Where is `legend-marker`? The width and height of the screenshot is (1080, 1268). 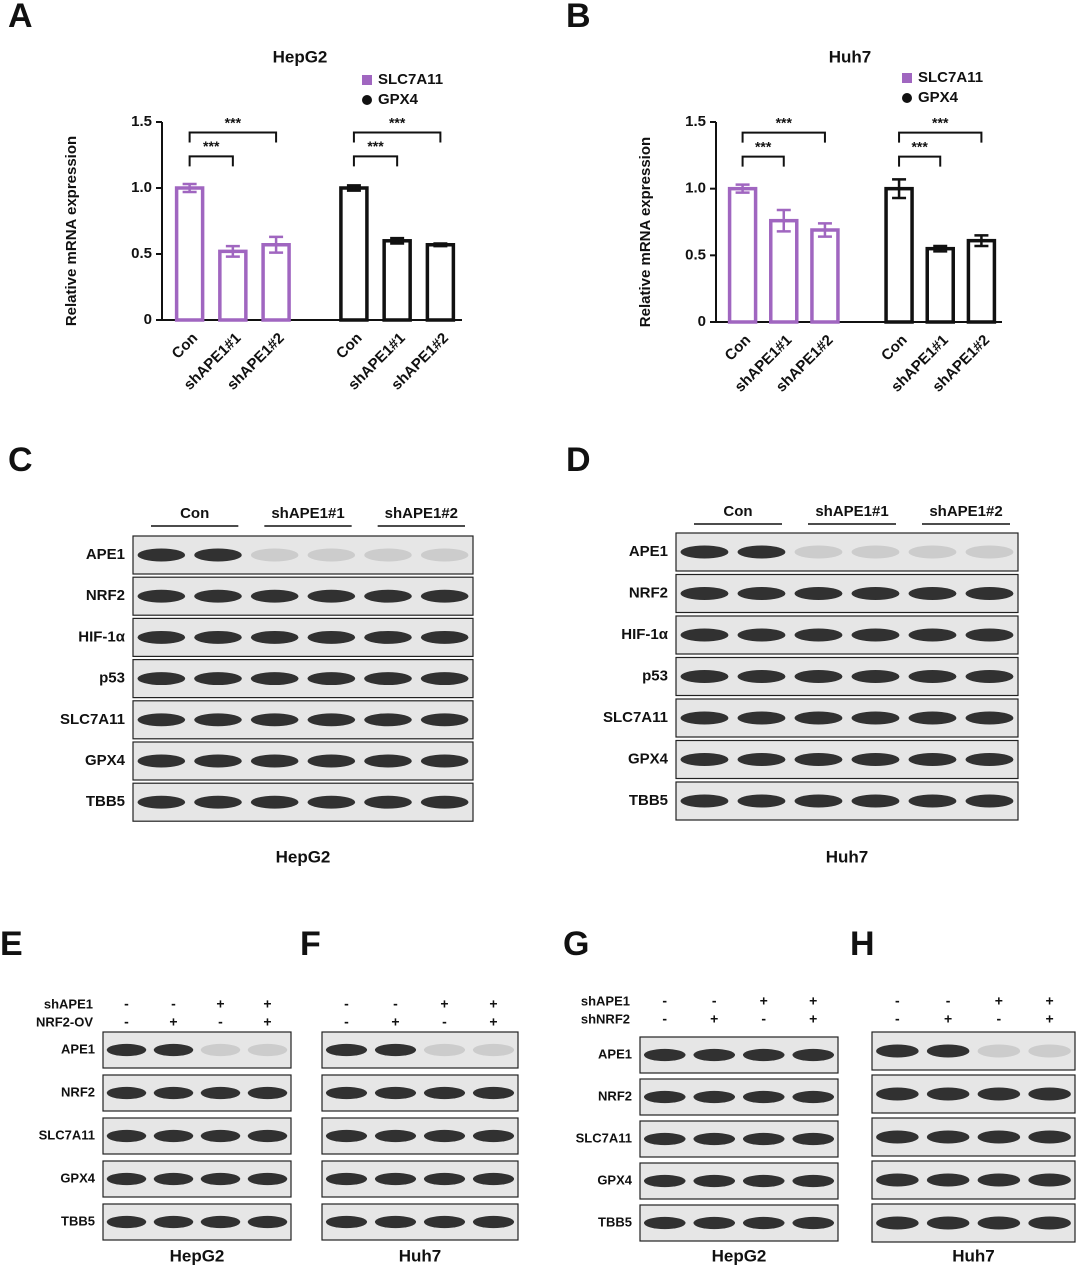 legend-marker is located at coordinates (367, 80).